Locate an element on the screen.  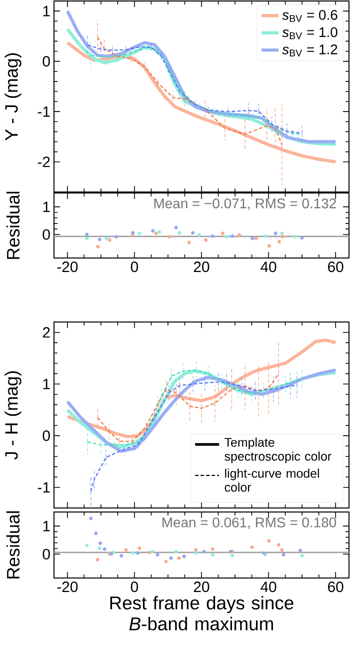
legend-label: s$_{BV}$ = 0.6 is located at coordinates (310, 16).